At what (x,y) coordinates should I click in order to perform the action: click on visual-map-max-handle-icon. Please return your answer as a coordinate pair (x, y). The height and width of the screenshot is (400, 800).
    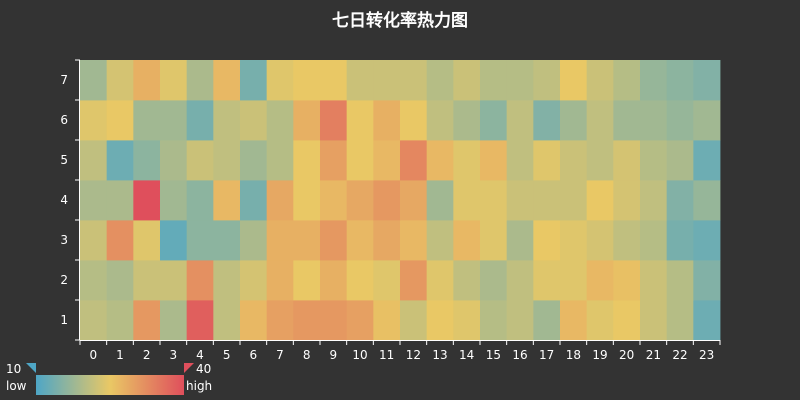
    Looking at the image, I should click on (189, 368).